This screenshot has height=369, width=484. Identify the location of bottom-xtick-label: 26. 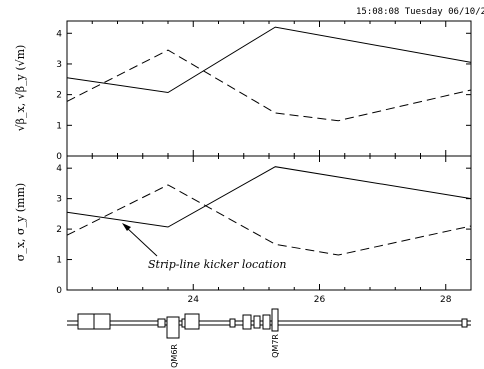
(320, 300).